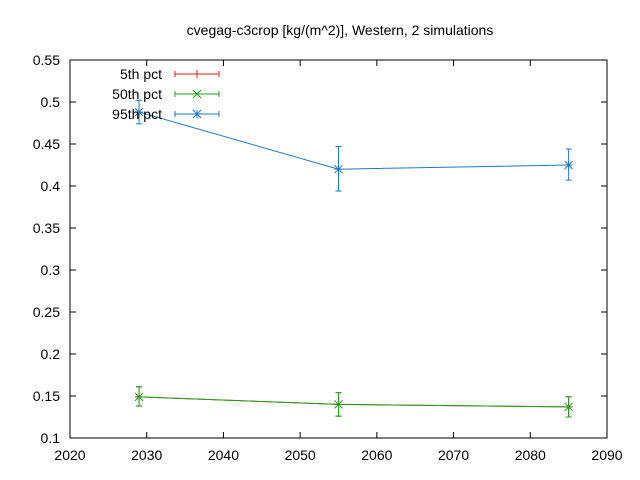 The width and height of the screenshot is (640, 480). Describe the element at coordinates (46, 396) in the screenshot. I see `y-tick-label: 0.15` at that location.